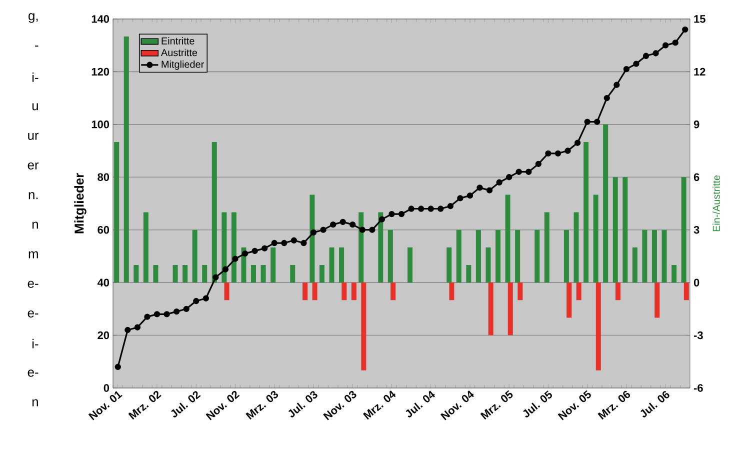 Image resolution: width=755 pixels, height=459 pixels. I want to click on x-tick-label: Nov. 01, so click(105, 405).